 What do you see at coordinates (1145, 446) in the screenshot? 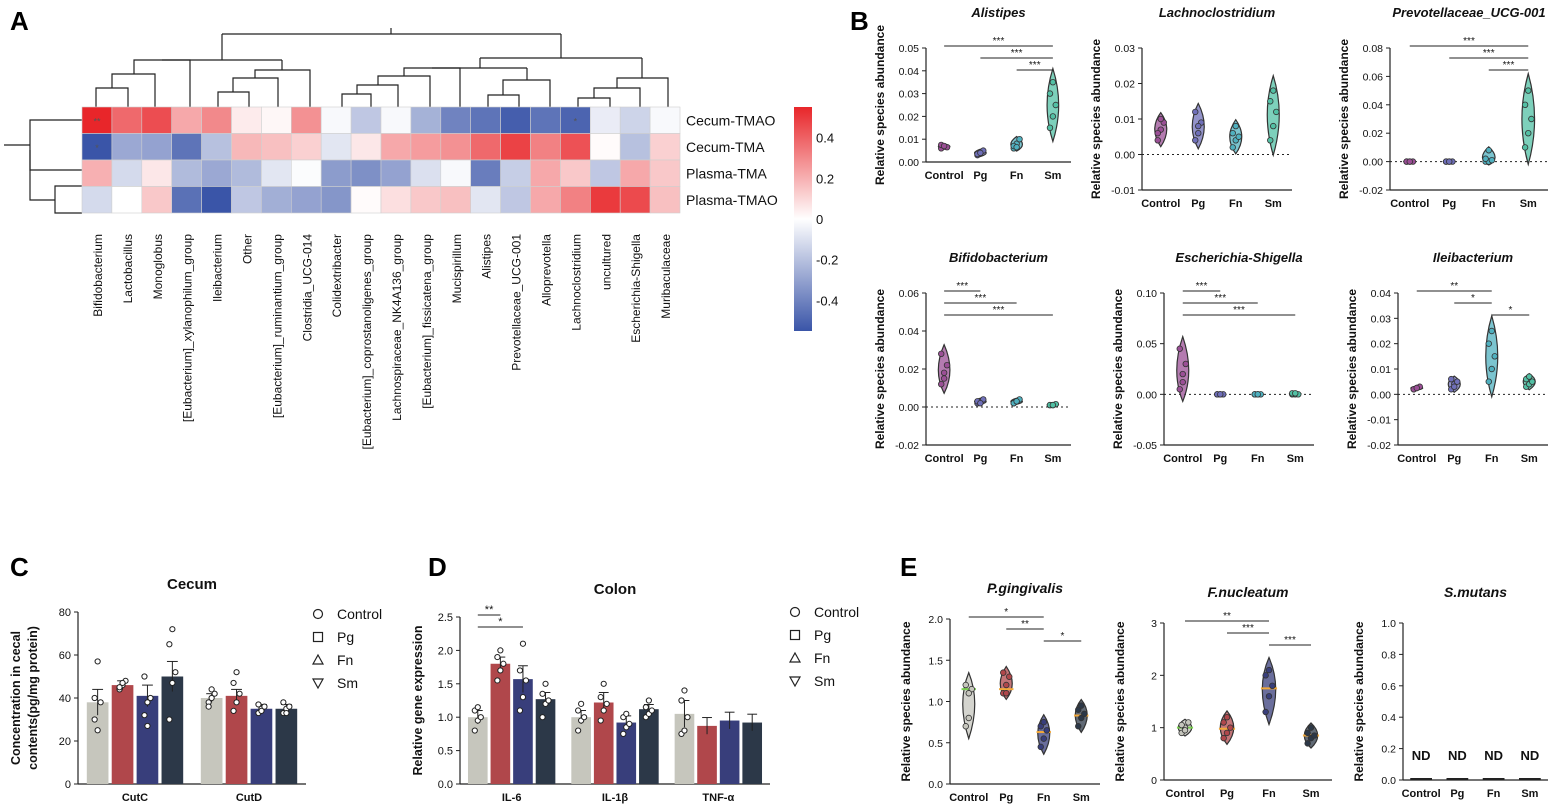
I see `y-tick-label: -0.05` at bounding box center [1145, 446].